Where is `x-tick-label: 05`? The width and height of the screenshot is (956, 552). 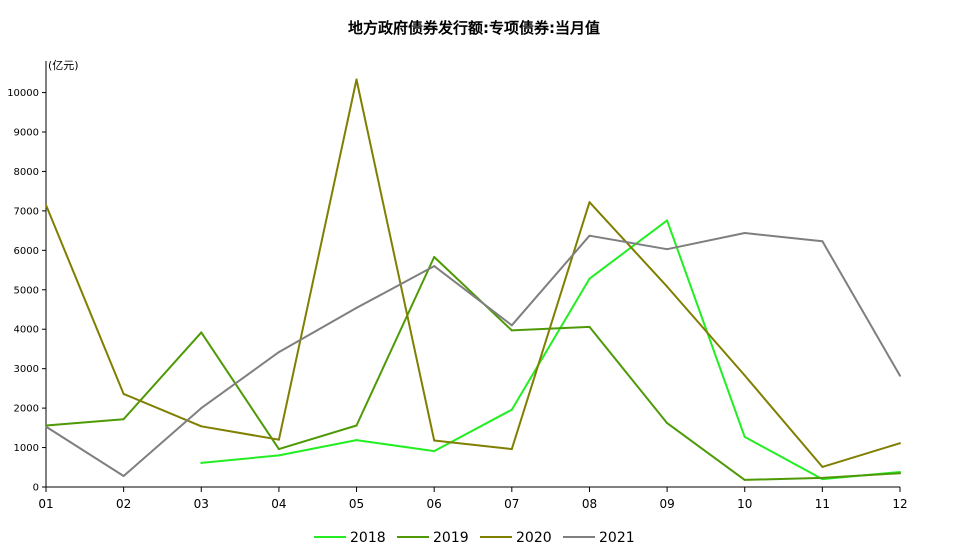 x-tick-label: 05 is located at coordinates (356, 504).